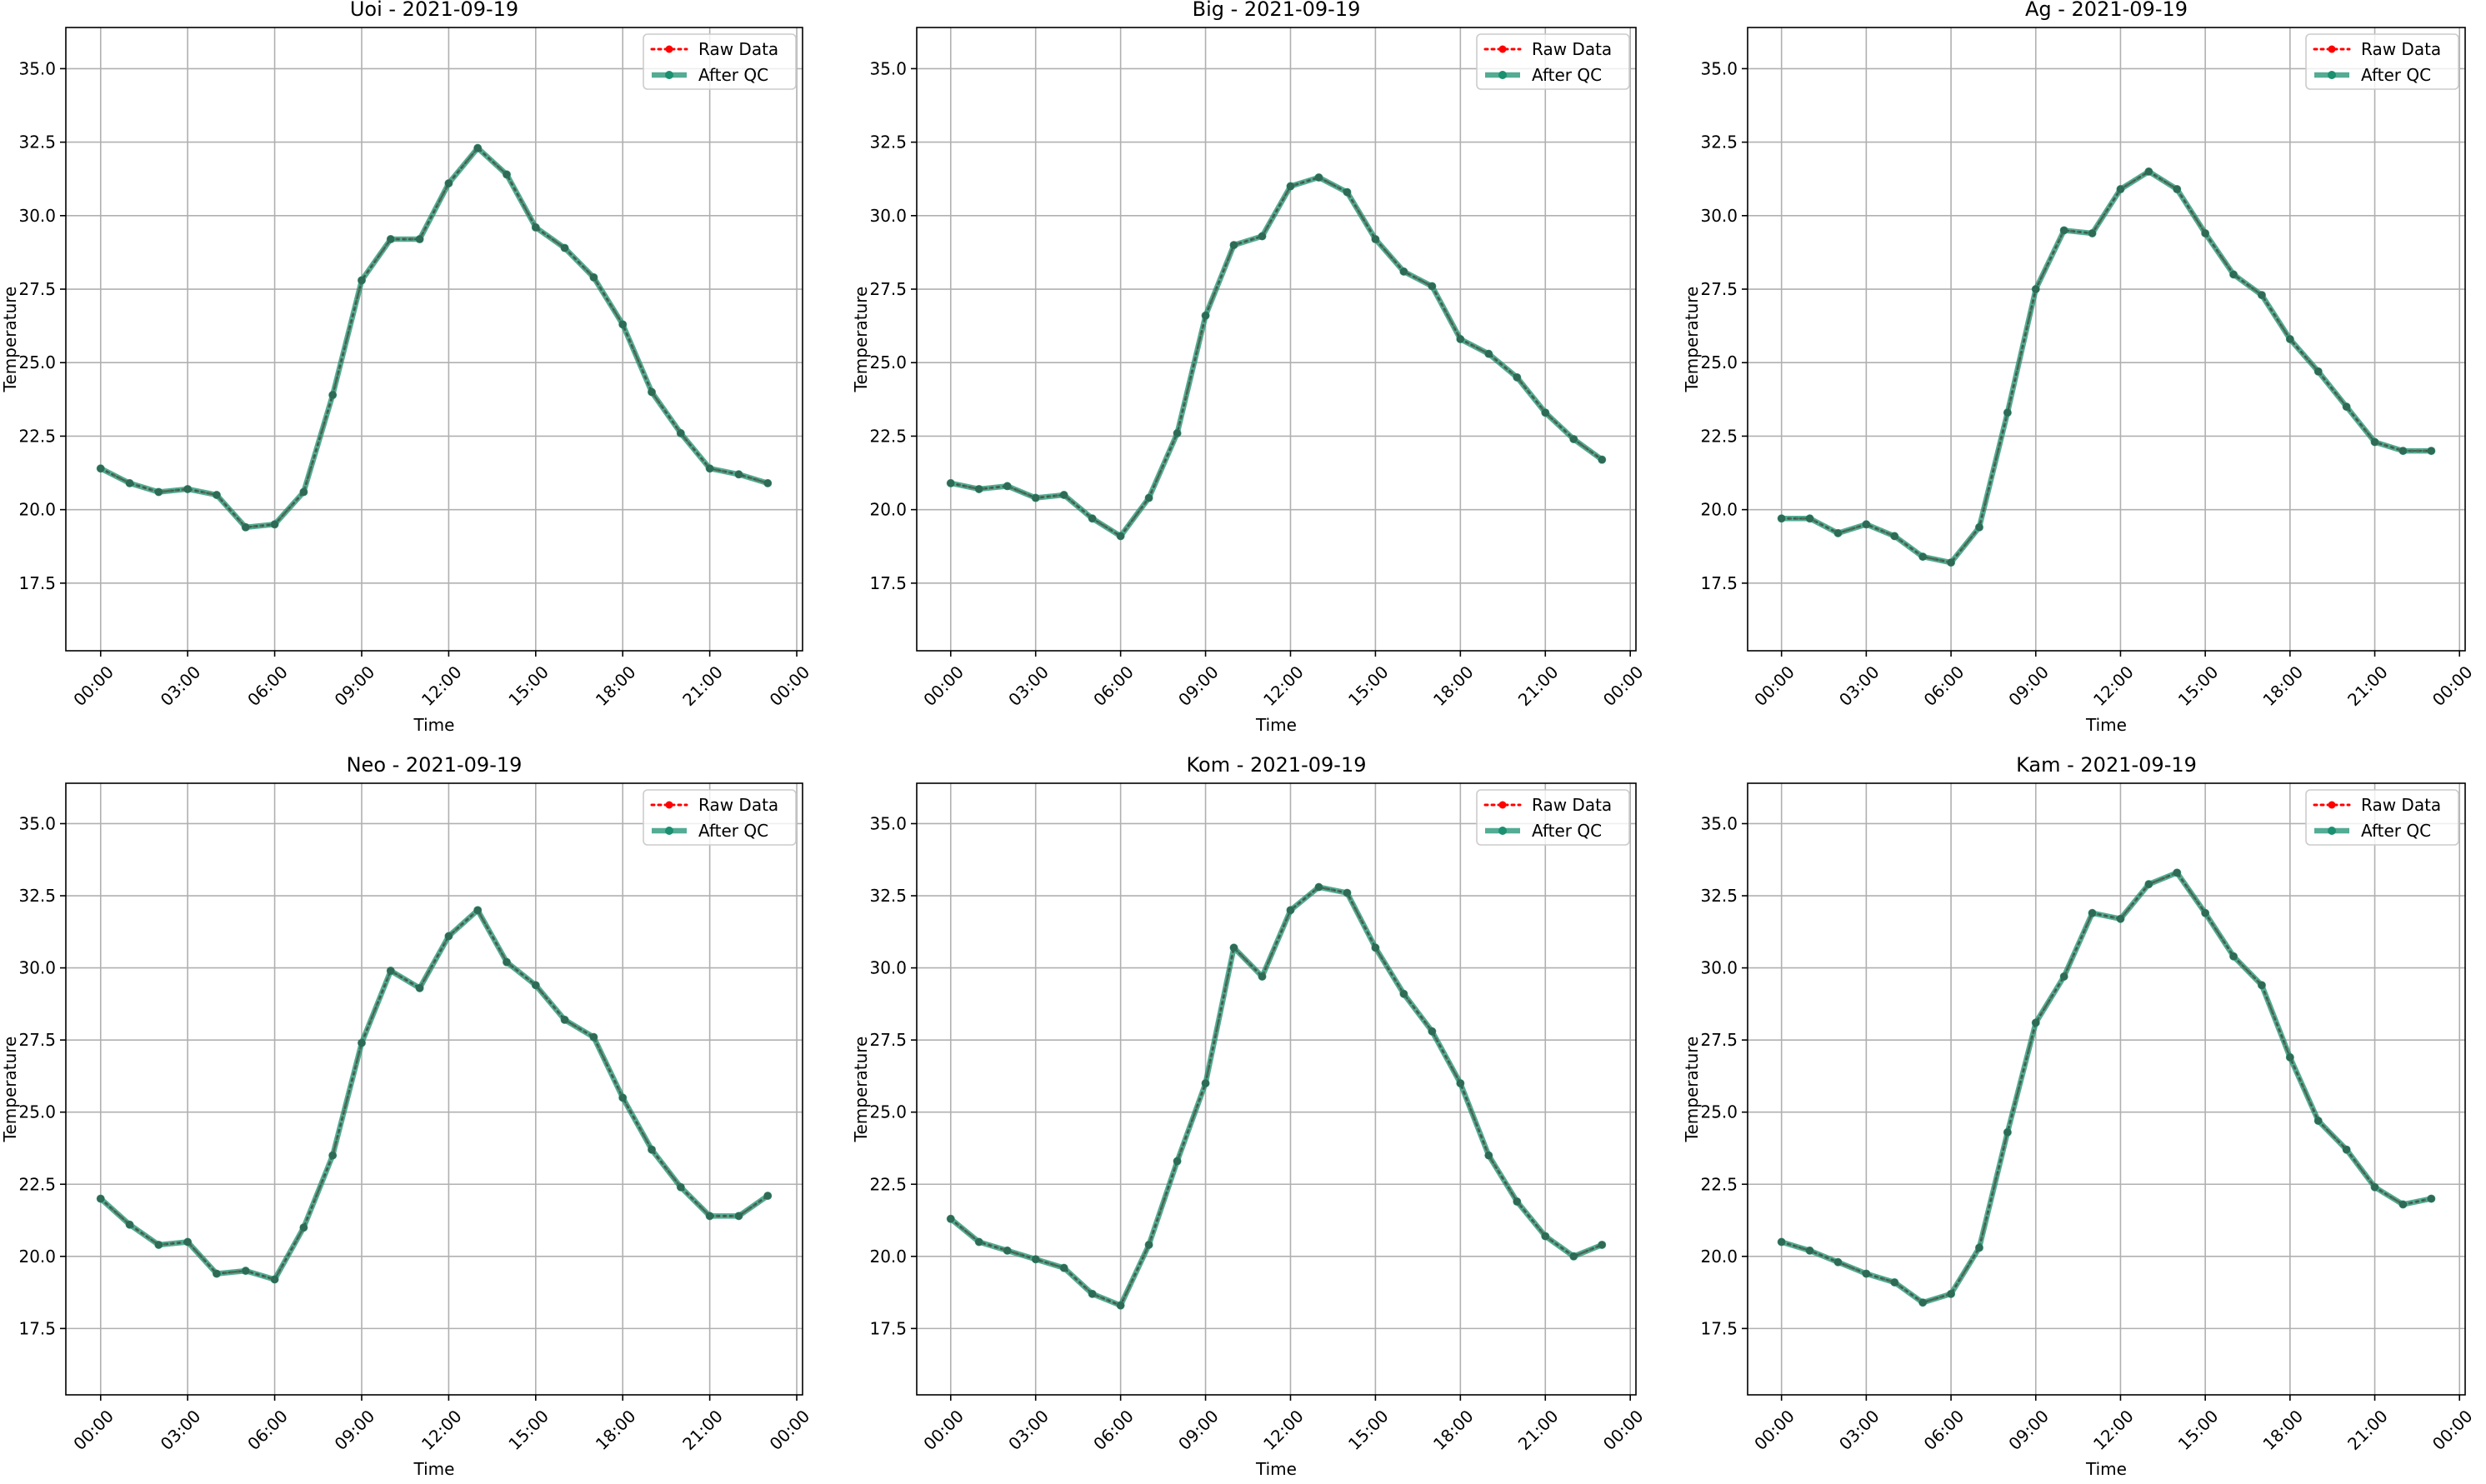 Image resolution: width=2486 pixels, height=1484 pixels. What do you see at coordinates (1567, 831) in the screenshot?
I see `legend-label: After QC` at bounding box center [1567, 831].